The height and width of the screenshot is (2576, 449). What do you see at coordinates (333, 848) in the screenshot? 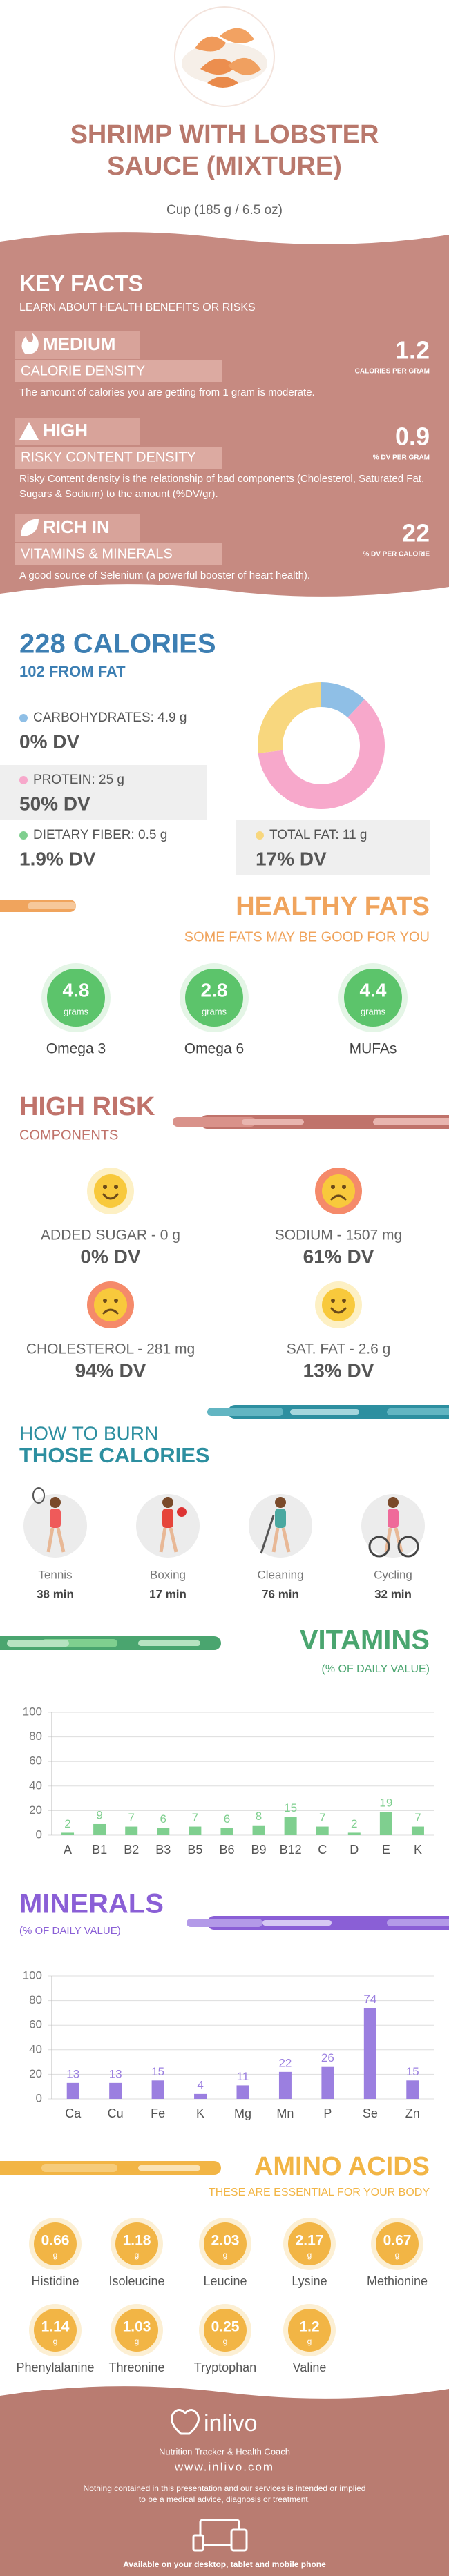
I see `macro-background` at bounding box center [333, 848].